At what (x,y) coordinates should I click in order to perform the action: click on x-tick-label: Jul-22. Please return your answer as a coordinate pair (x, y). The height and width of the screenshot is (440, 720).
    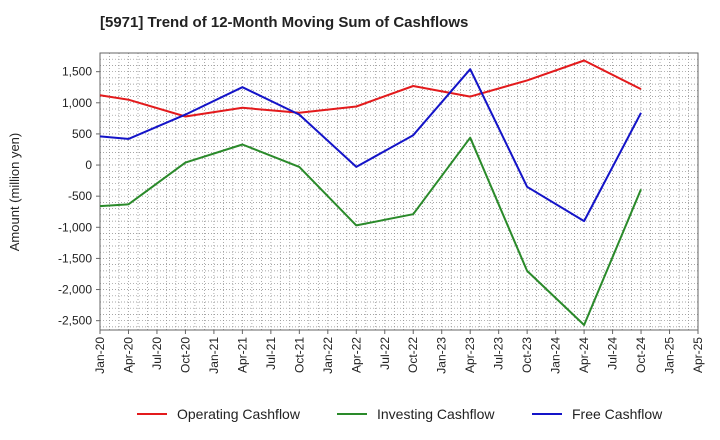
    Looking at the image, I should click on (385, 353).